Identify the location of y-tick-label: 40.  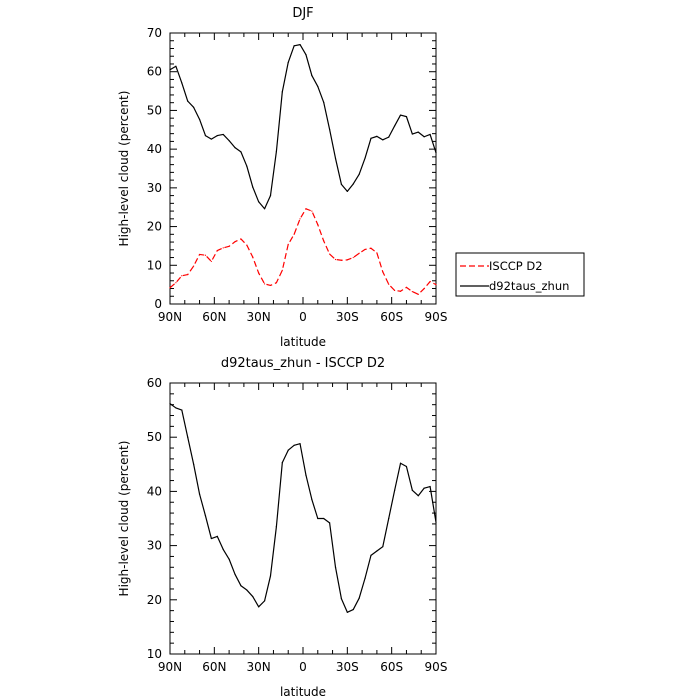
(154, 149).